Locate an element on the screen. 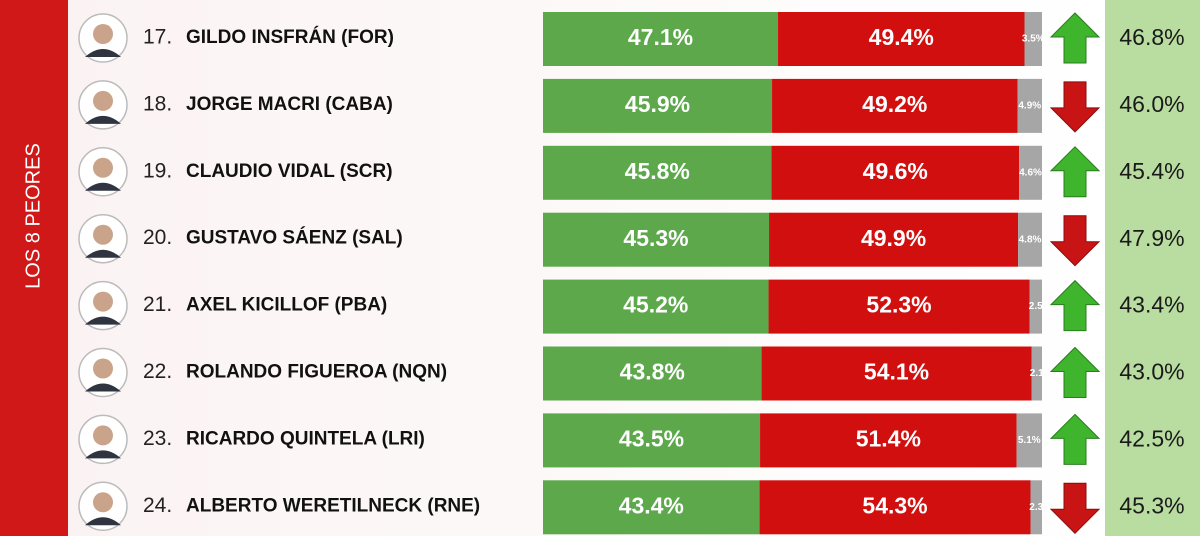  previous-value: 43.4% is located at coordinates (1151, 305).